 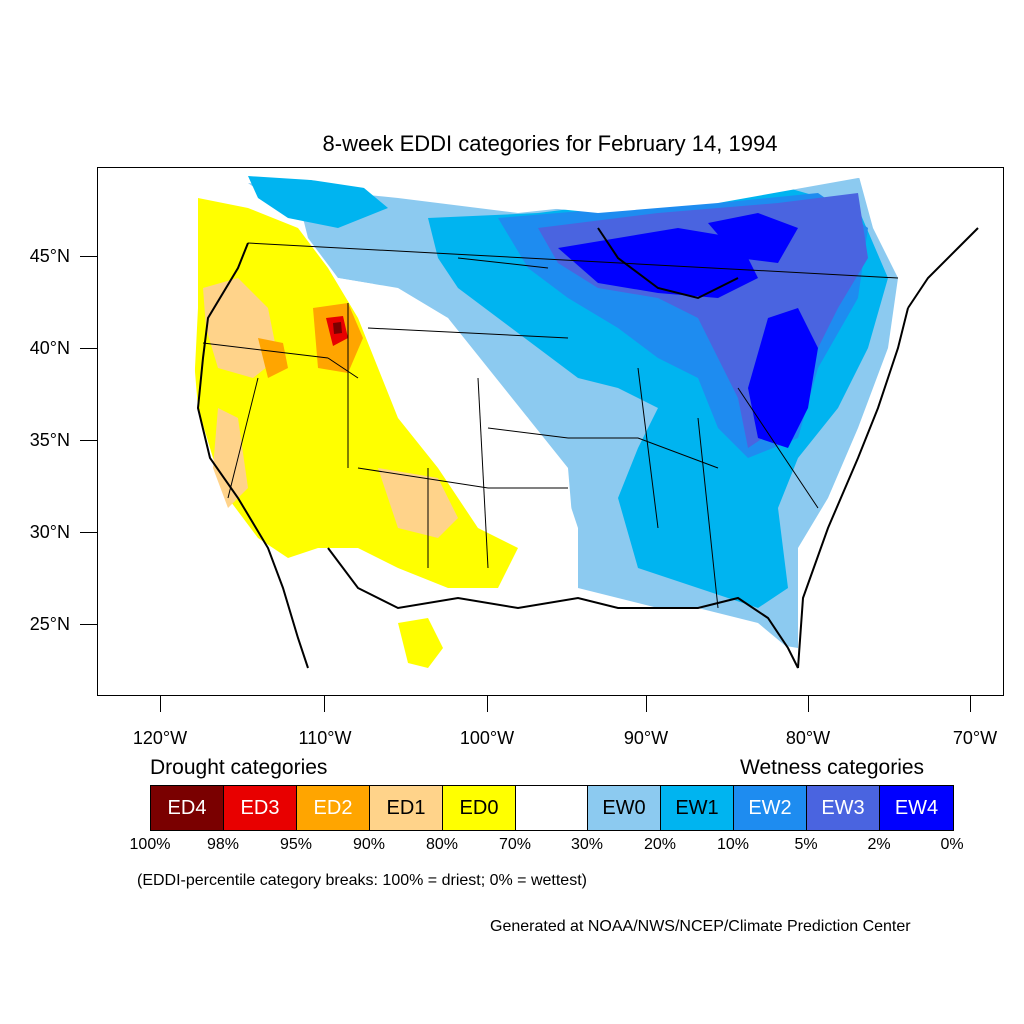 What do you see at coordinates (49, 532) in the screenshot?
I see `lat-label-30: 30°N` at bounding box center [49, 532].